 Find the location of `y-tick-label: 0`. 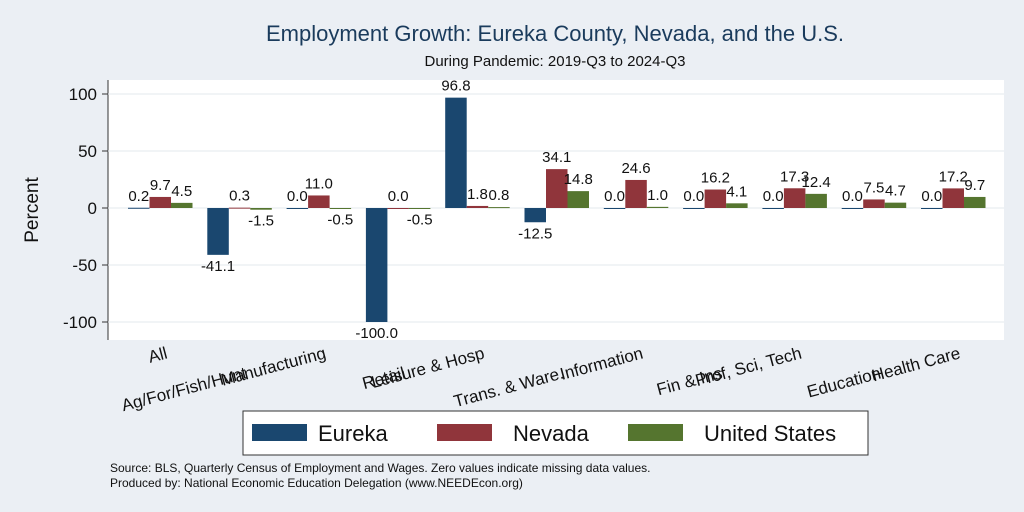

y-tick-label: 0 is located at coordinates (92, 208).